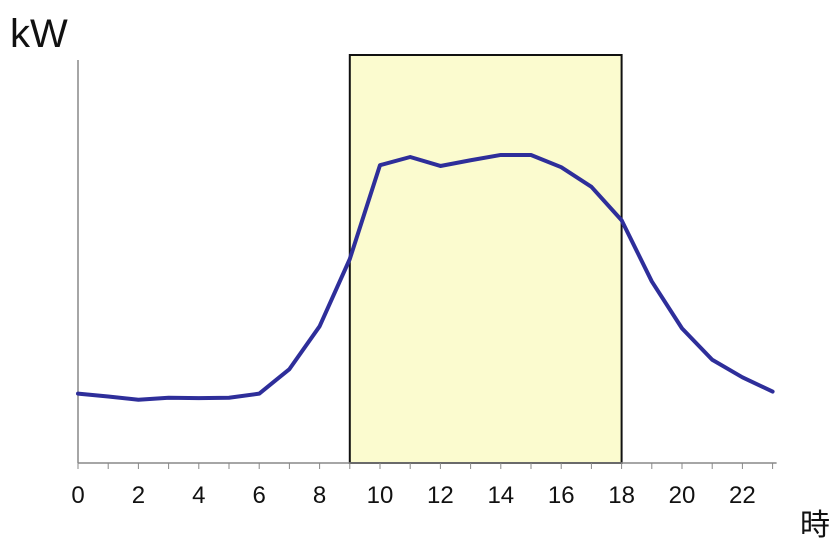 This screenshot has height=544, width=836. I want to click on x-axis-unit-label: 時, so click(815, 525).